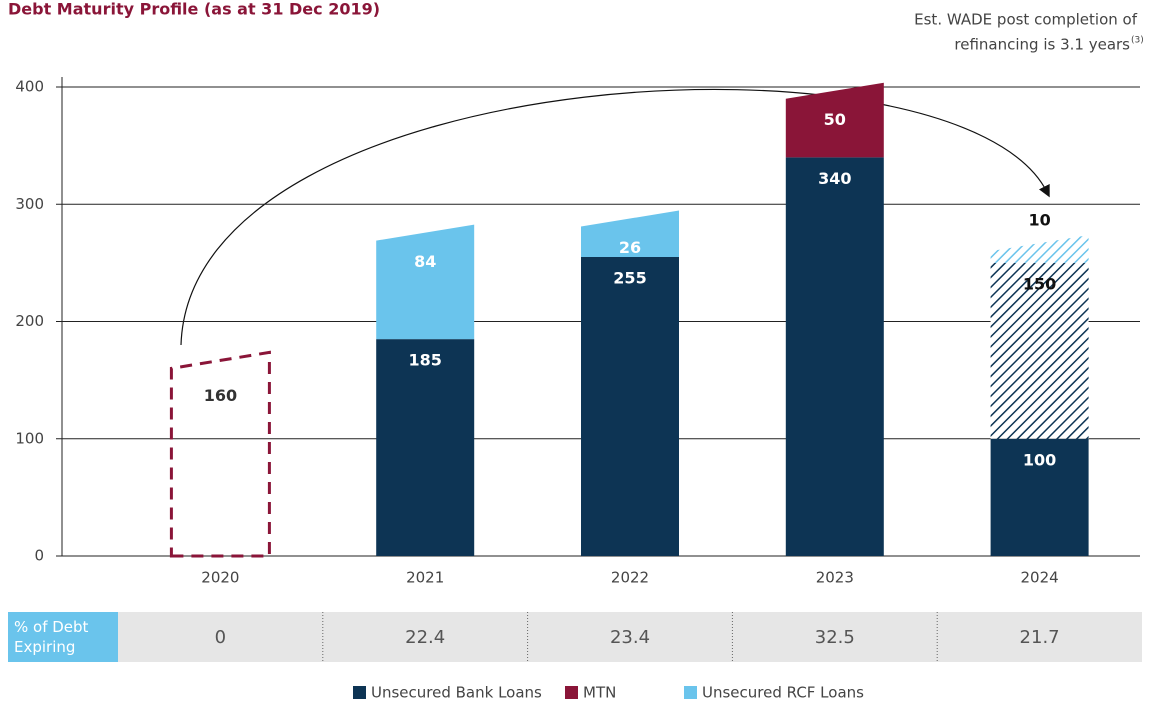 This screenshot has height=702, width=1152. I want to click on table-row, so click(575, 637).